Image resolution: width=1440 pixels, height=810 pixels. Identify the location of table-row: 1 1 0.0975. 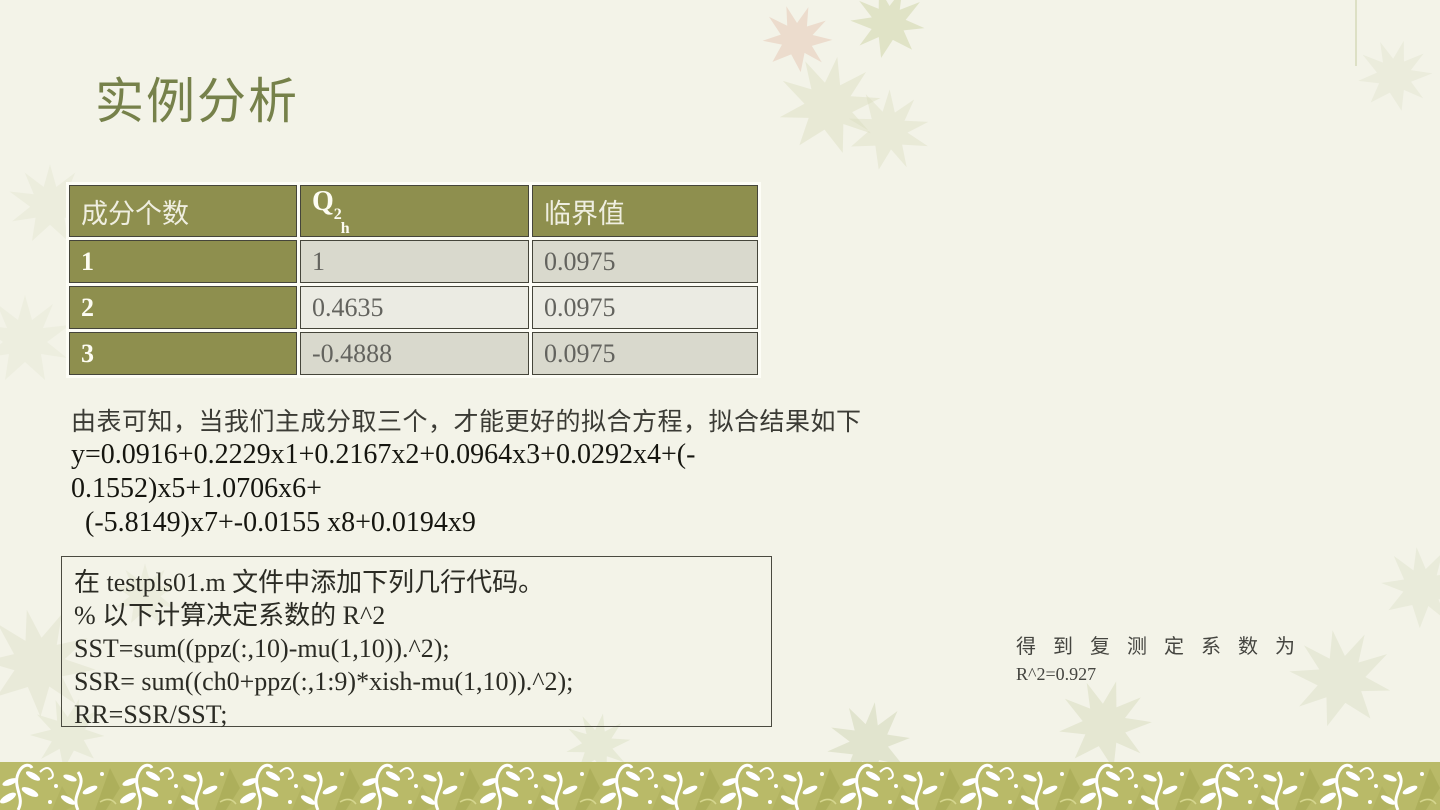
(413, 261).